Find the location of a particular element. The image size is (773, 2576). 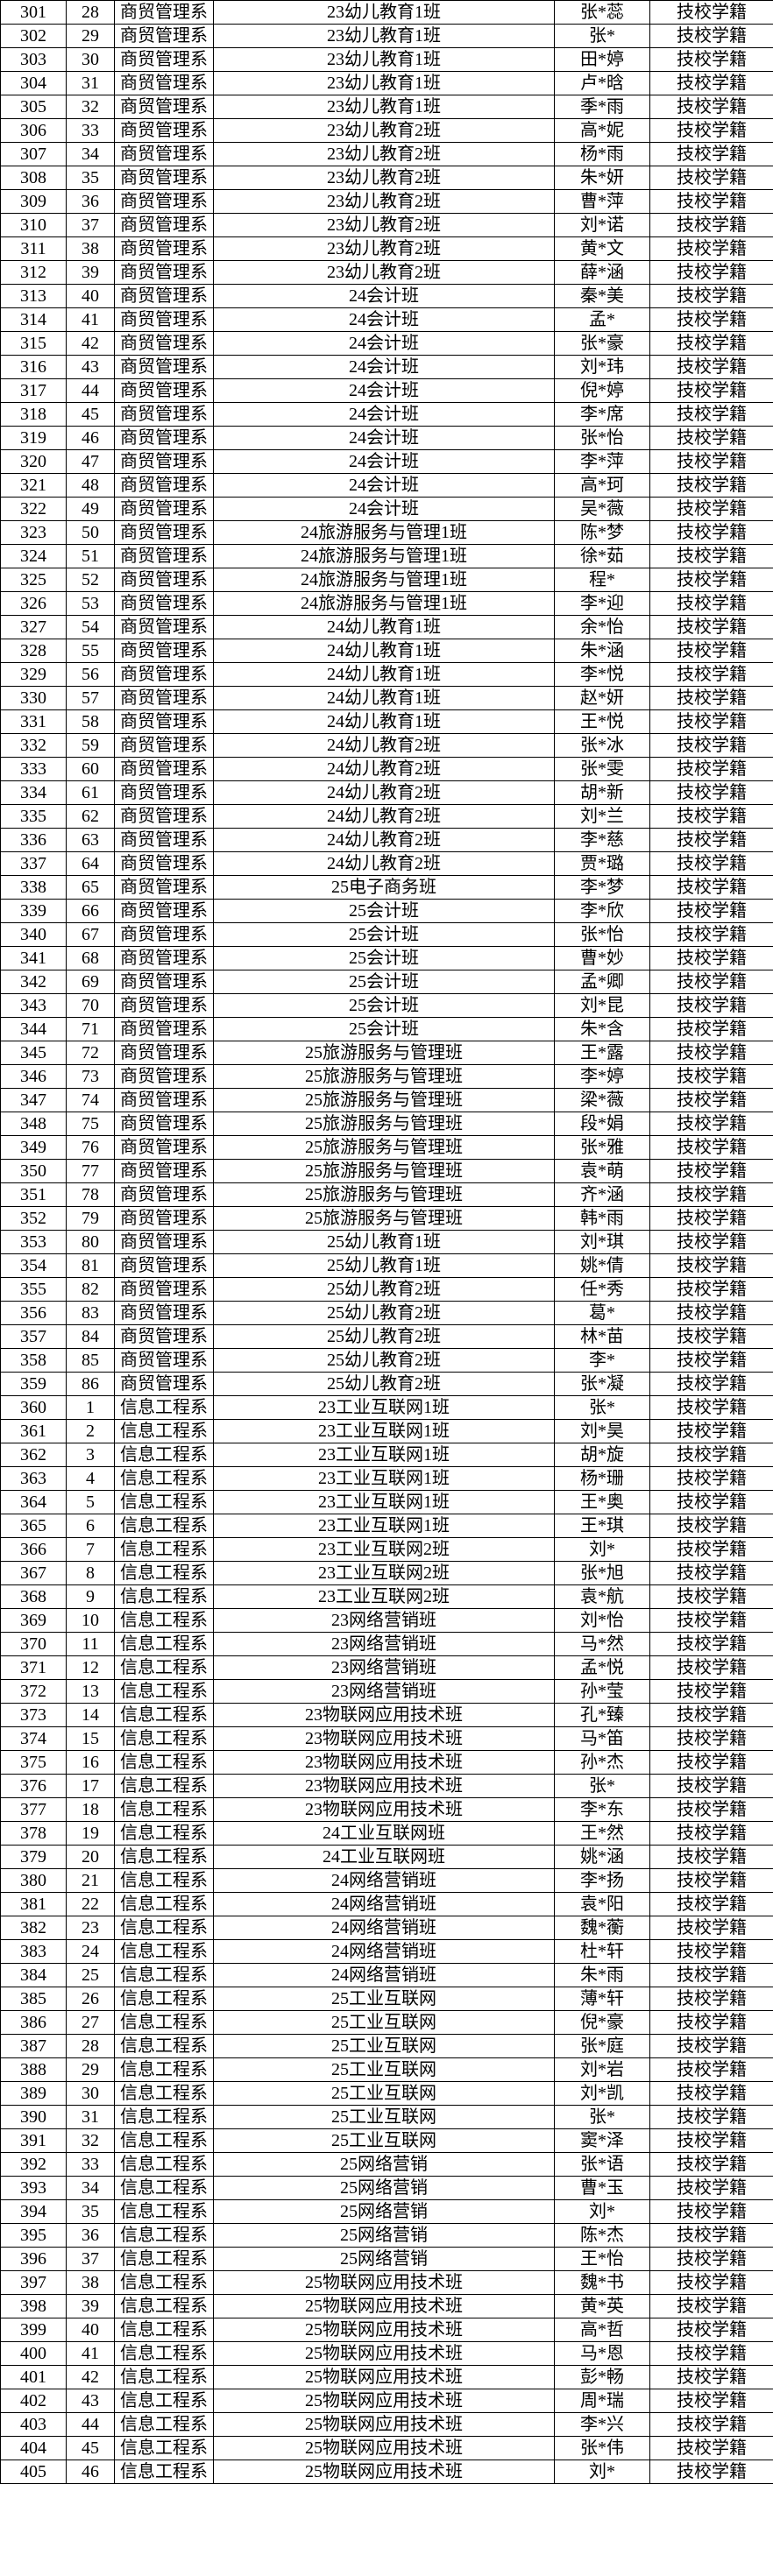

row-number-cell: 398 is located at coordinates (34, 2306).